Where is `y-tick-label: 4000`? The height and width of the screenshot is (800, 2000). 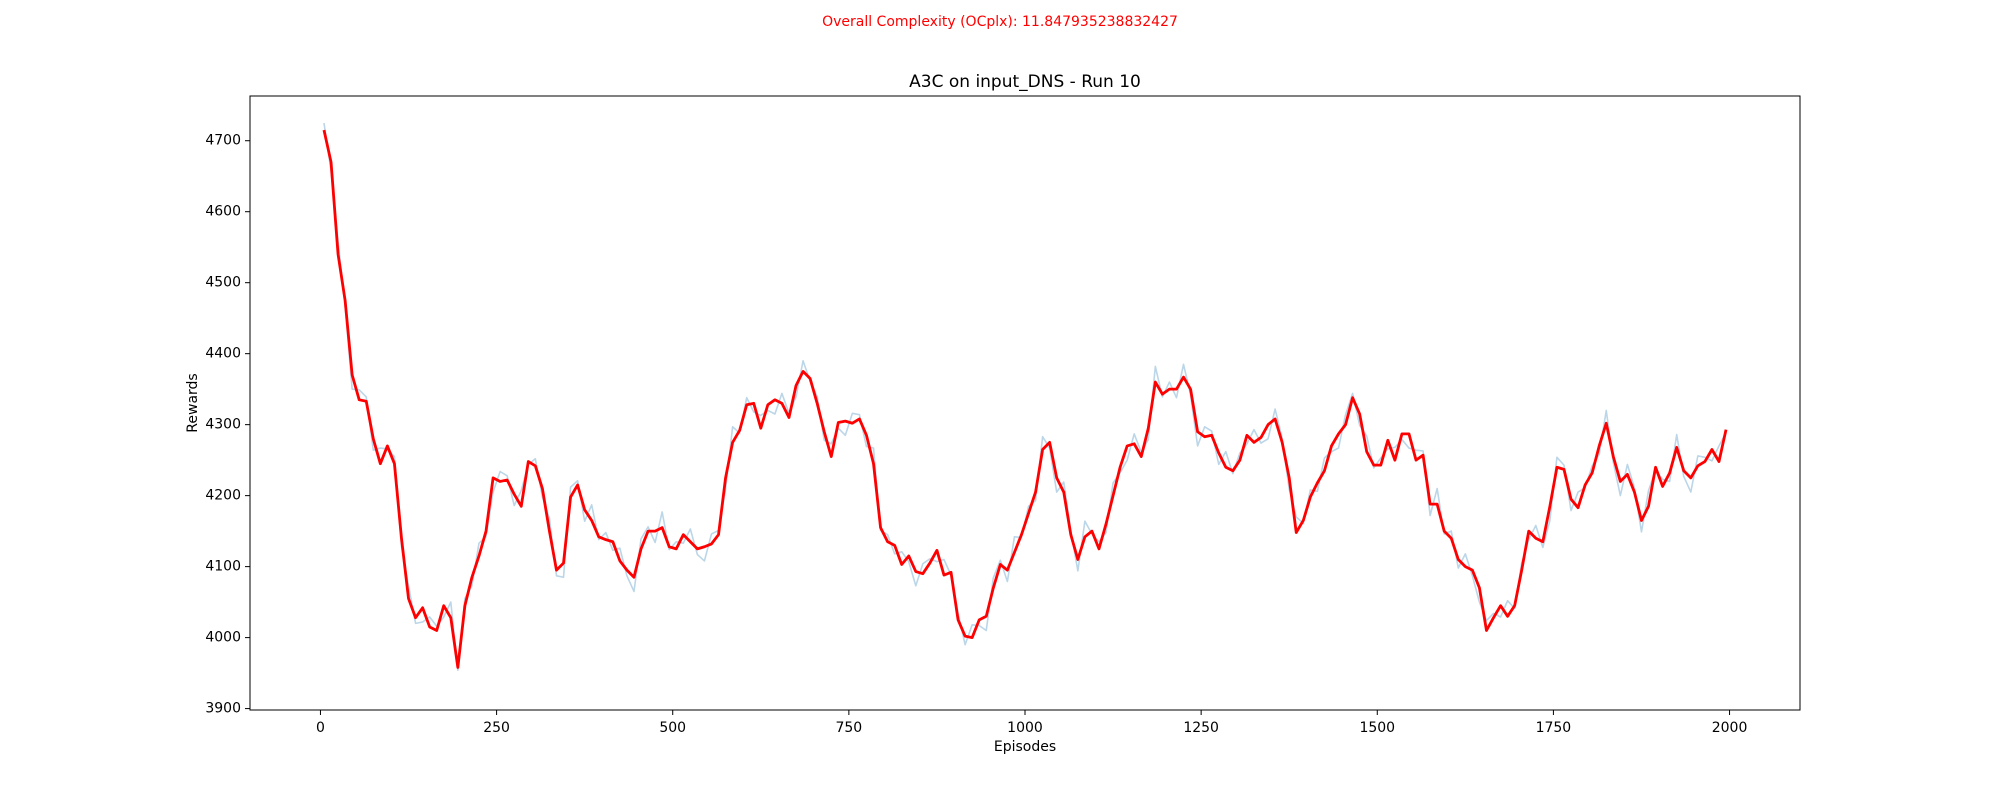
y-tick-label: 4000 is located at coordinates (223, 638).